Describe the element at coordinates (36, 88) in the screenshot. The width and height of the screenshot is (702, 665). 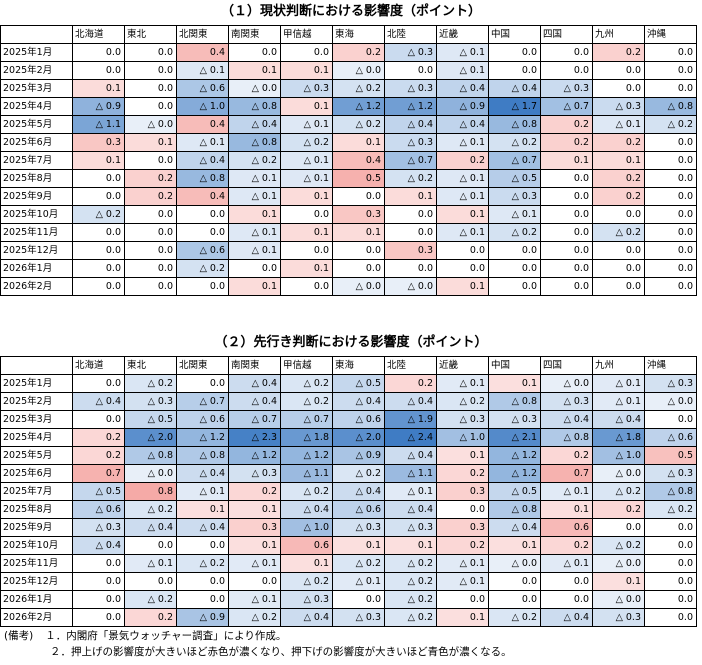
I see `month-label: 2025年3月` at that location.